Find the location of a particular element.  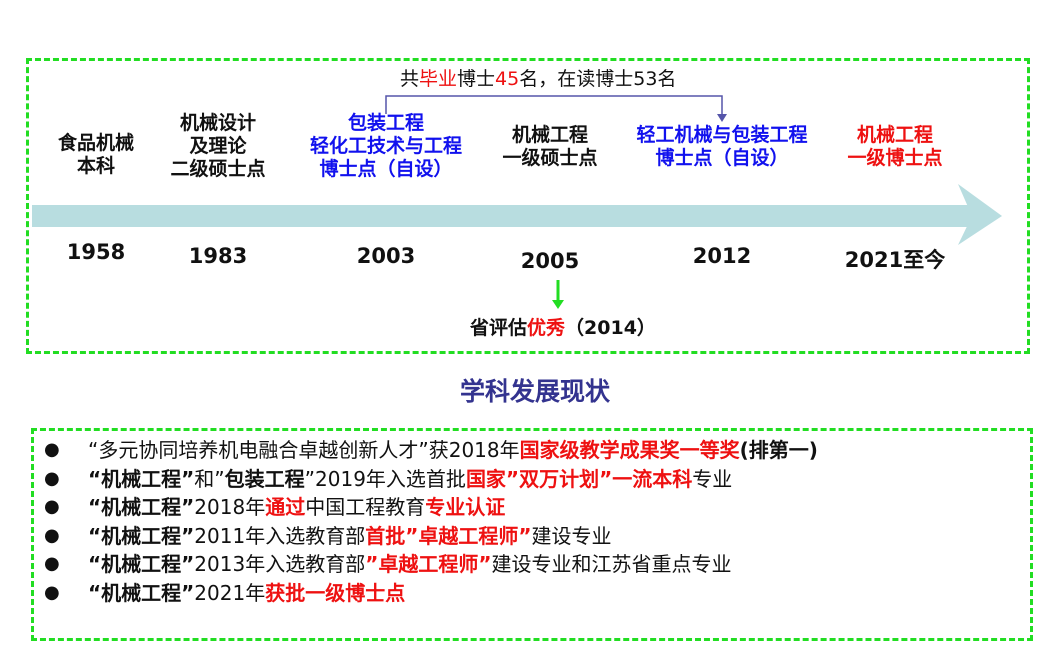

milestone-label: 食品机械 本科 is located at coordinates (96, 155).